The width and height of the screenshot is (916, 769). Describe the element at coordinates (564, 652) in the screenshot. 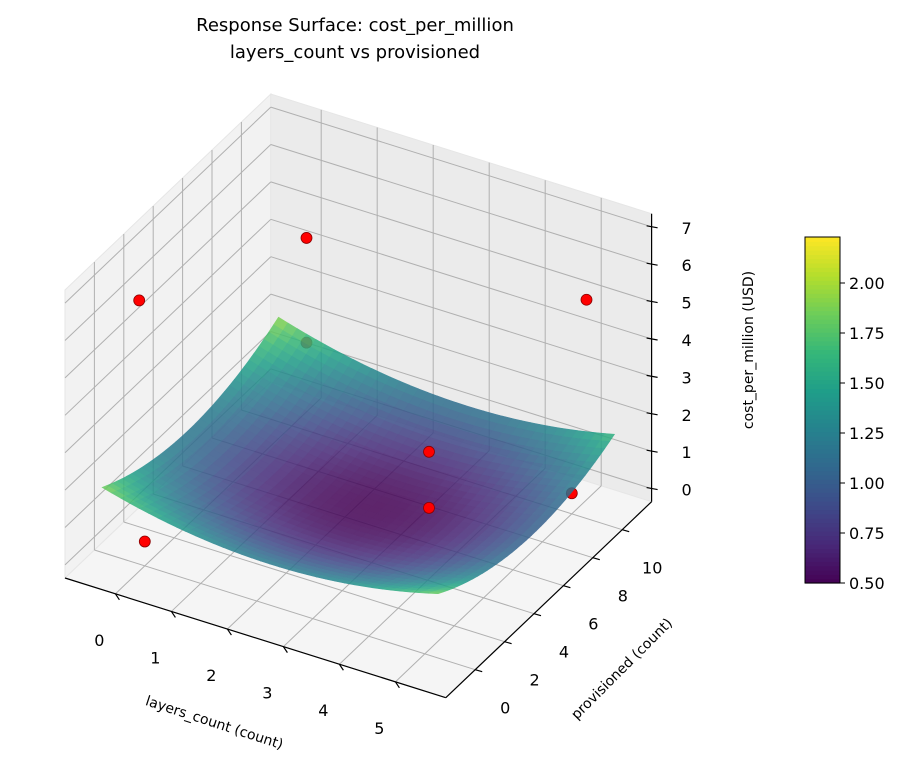

I see `y-tick-label: 4` at that location.